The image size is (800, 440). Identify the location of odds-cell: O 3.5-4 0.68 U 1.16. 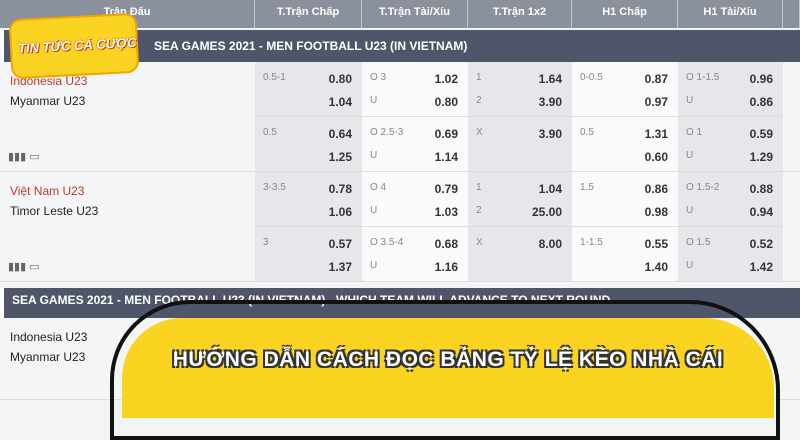
(415, 254).